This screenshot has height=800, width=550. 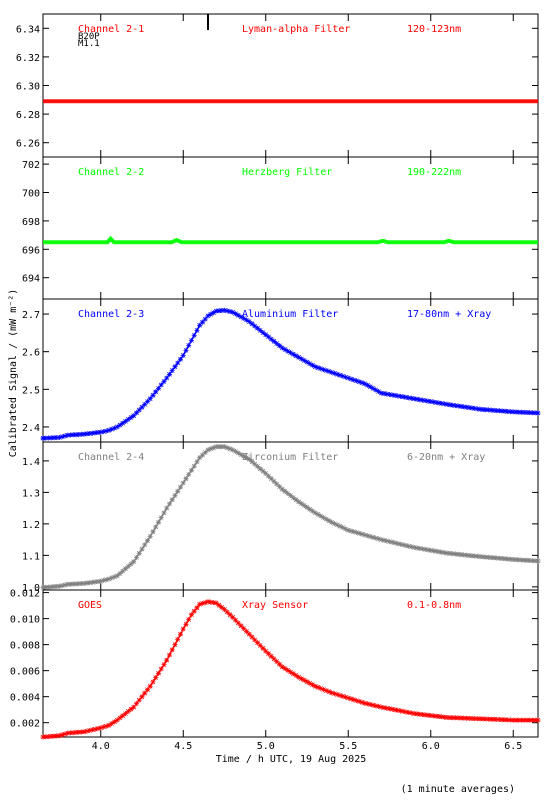 What do you see at coordinates (28, 144) in the screenshot?
I see `y-tick-label: 6.26` at bounding box center [28, 144].